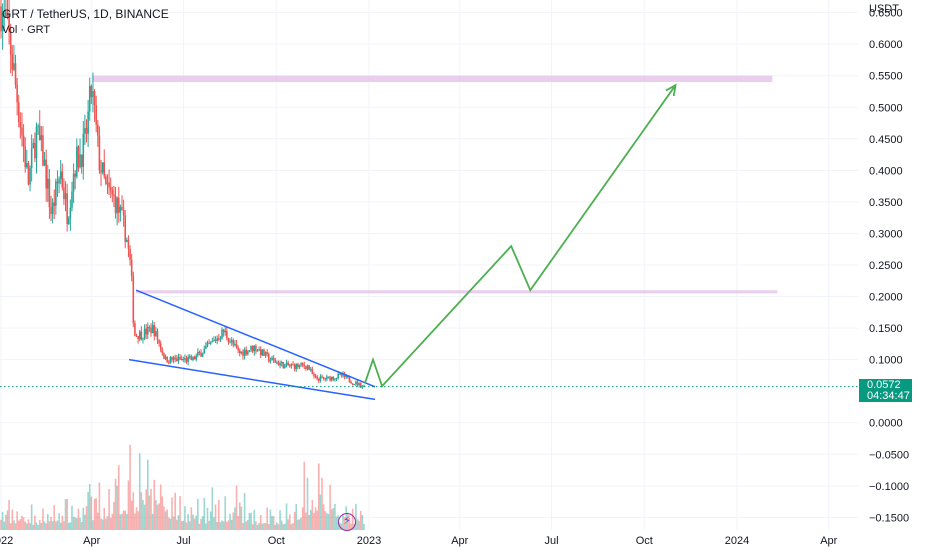 Image resolution: width=932 pixels, height=550 pixels. What do you see at coordinates (828, 541) in the screenshot?
I see `x-tick-label: Apr` at bounding box center [828, 541].